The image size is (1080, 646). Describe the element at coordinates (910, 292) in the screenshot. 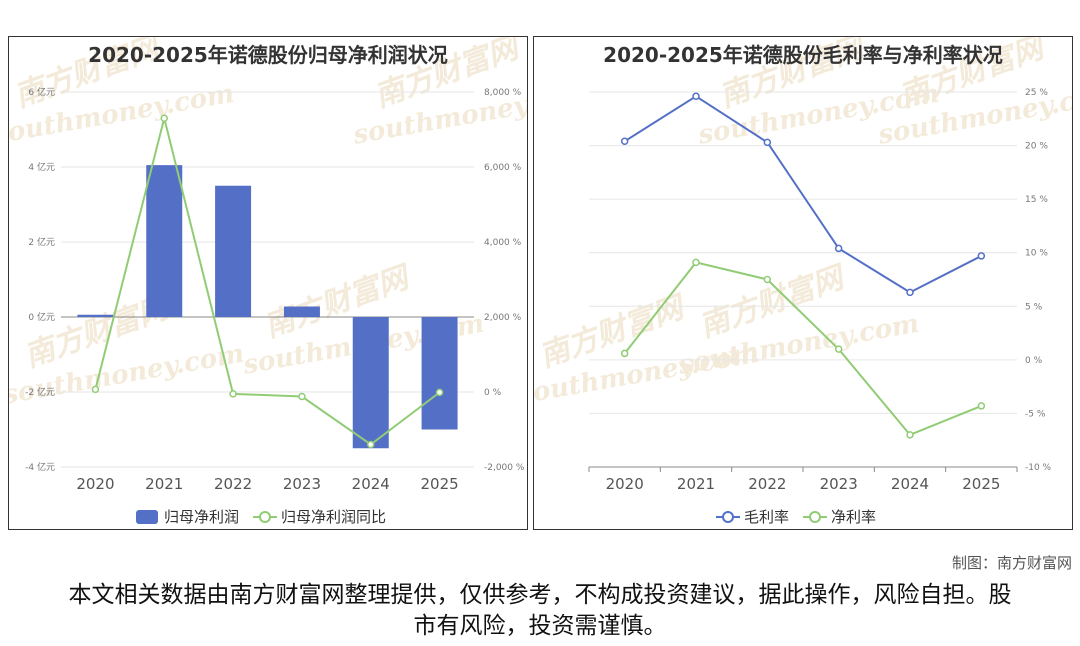

I see `gross-margin-point-2024` at that location.